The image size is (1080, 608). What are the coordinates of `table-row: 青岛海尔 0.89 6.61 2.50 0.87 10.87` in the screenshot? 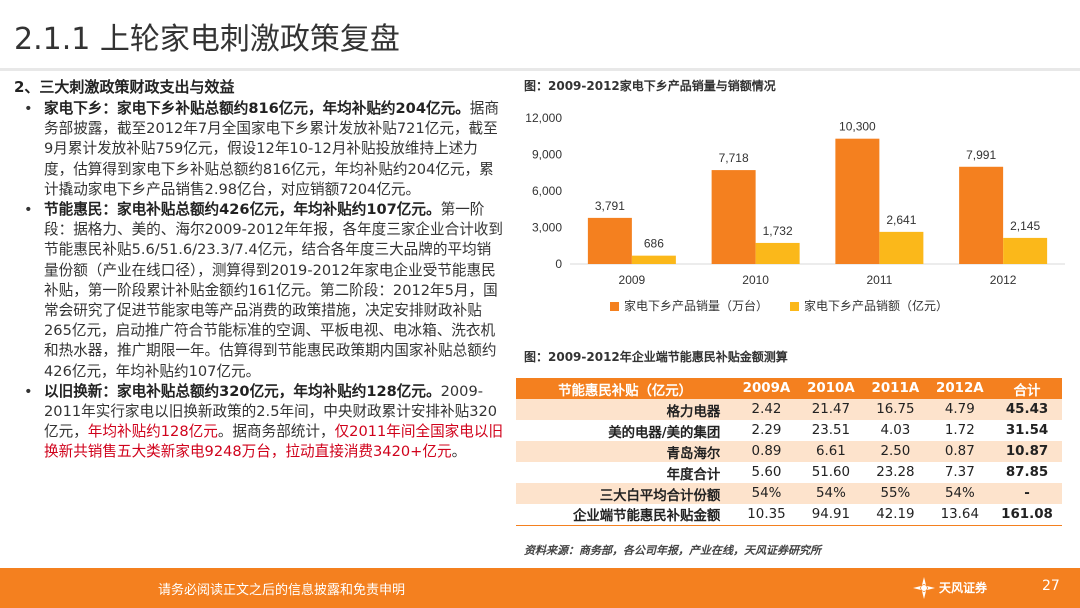 It's located at (789, 451).